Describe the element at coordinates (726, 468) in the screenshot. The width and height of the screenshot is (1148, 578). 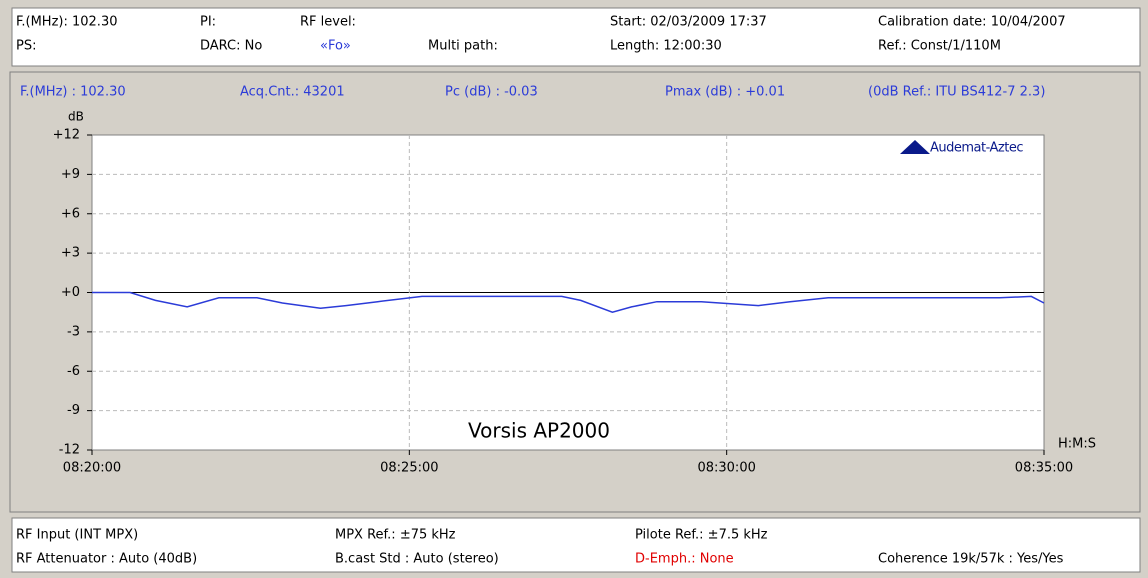
I see `x-tick-label: 08:30:00` at that location.